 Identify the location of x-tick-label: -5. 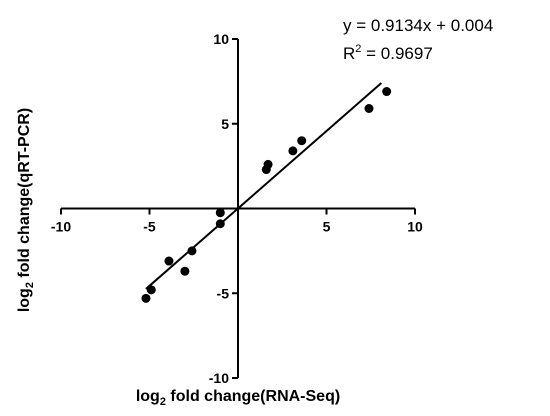
(149, 227).